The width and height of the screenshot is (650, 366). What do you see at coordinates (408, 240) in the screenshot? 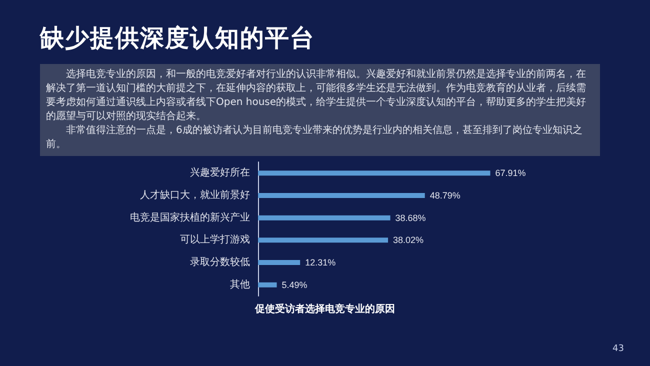
I see `data-label: 38.02%` at bounding box center [408, 240].